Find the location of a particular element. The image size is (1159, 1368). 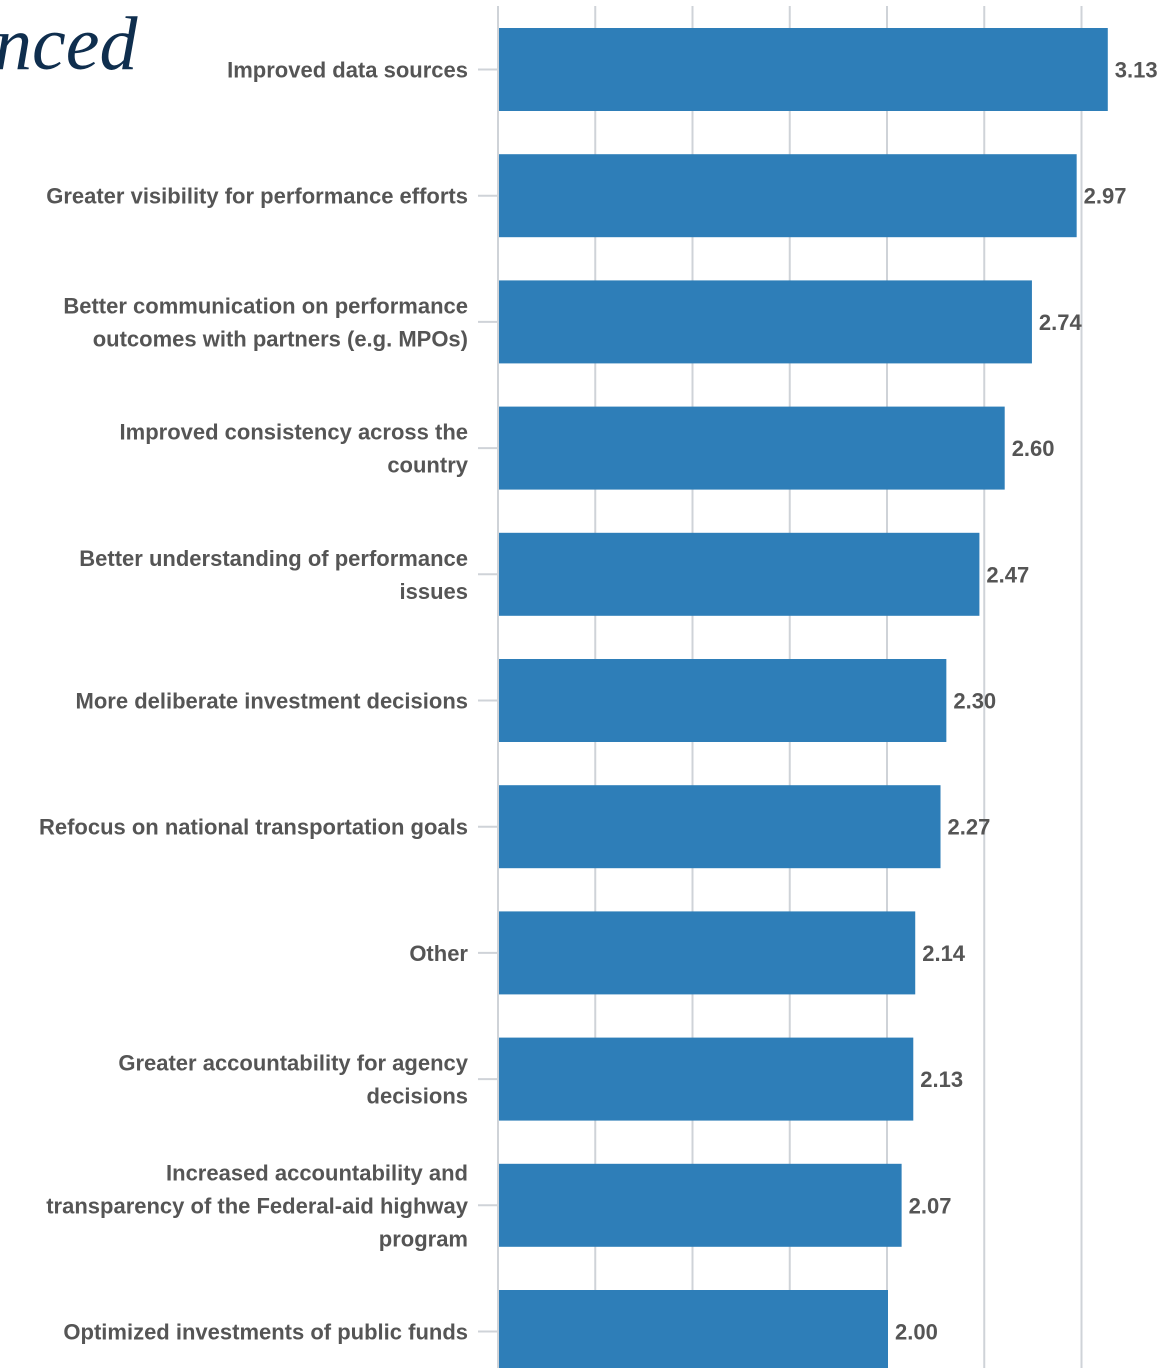

value-label: 2.60 is located at coordinates (1033, 448).